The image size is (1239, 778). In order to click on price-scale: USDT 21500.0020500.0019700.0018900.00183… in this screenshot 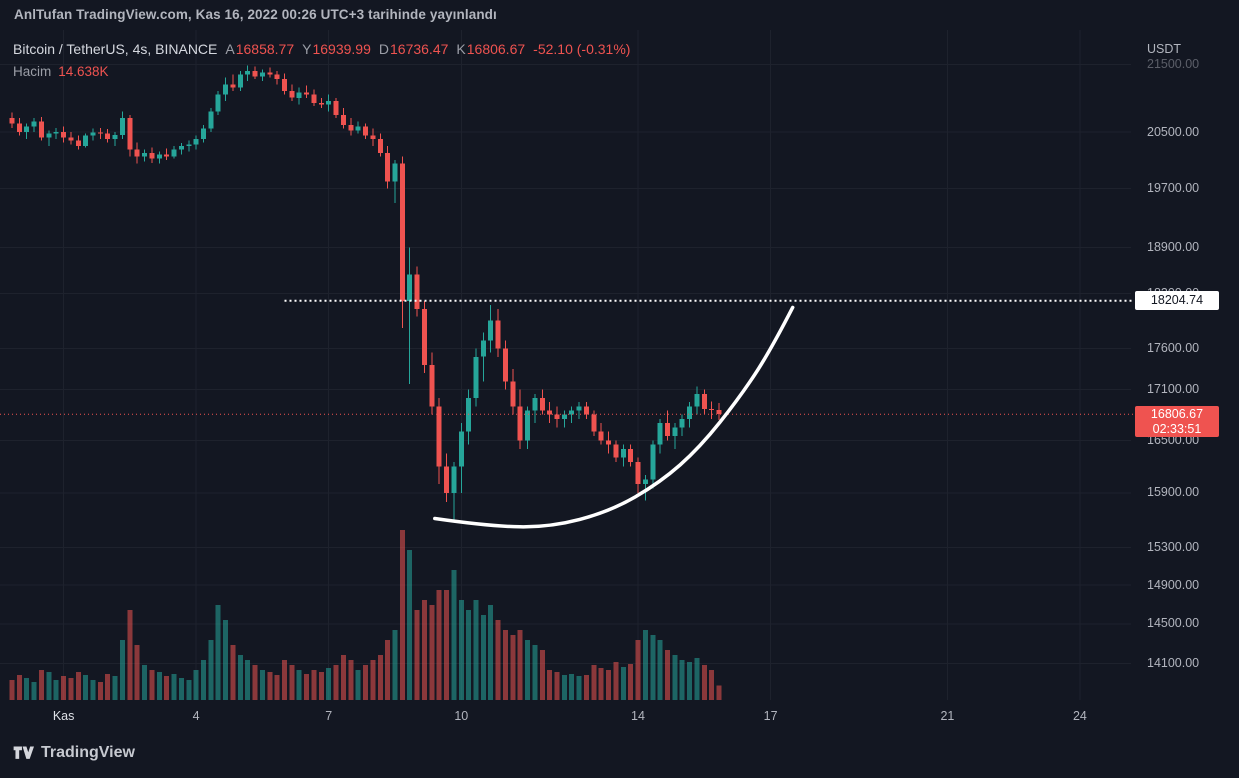, I will do `click(1185, 365)`.